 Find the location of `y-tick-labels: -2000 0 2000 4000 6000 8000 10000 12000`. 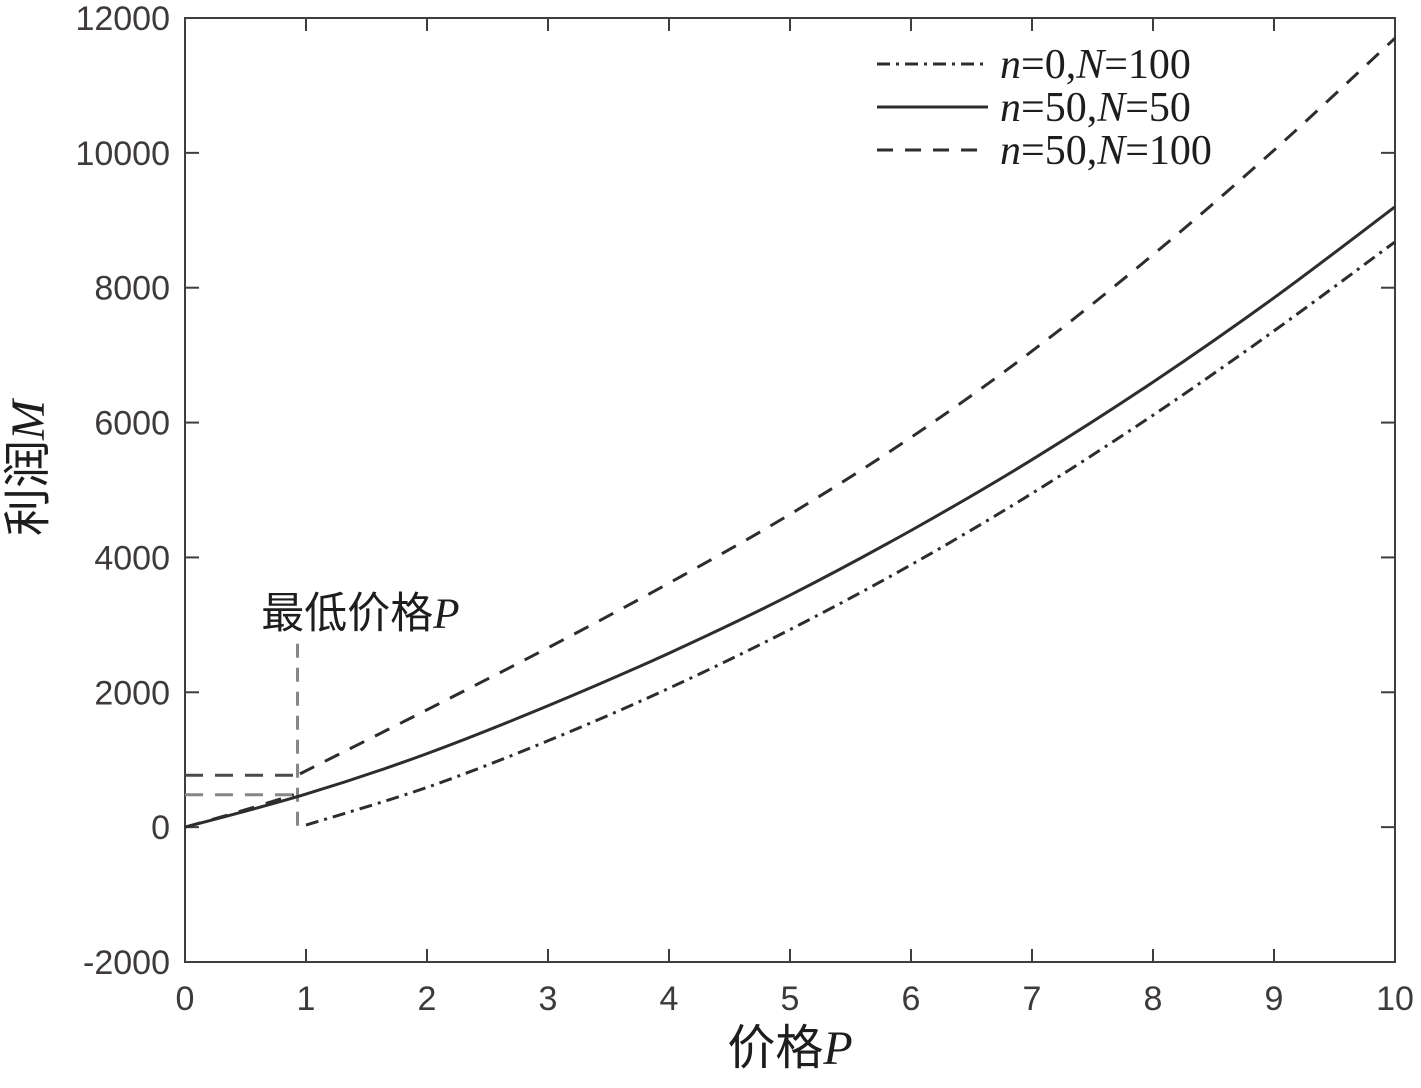

y-tick-labels: -2000 0 2000 4000 6000 8000 10000 12000 is located at coordinates (122, 491).